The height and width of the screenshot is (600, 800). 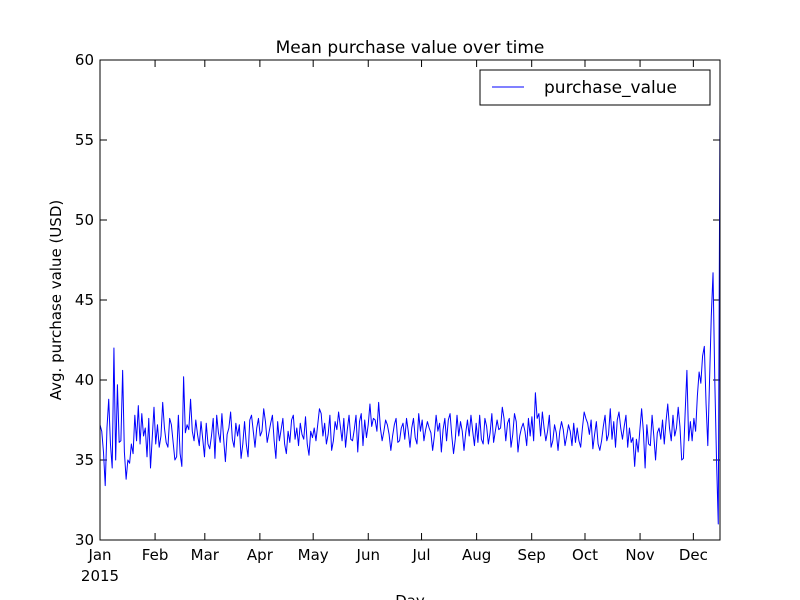 What do you see at coordinates (99, 555) in the screenshot?
I see `x-tick-label: Jan` at bounding box center [99, 555].